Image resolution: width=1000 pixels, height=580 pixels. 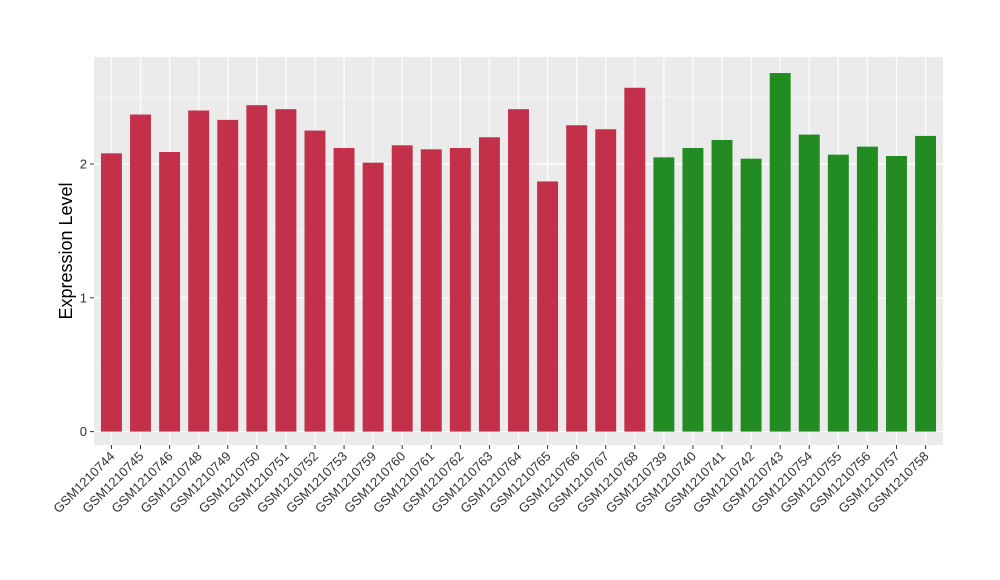 I want to click on y-axis-title: Expression Level, so click(x=66, y=250).